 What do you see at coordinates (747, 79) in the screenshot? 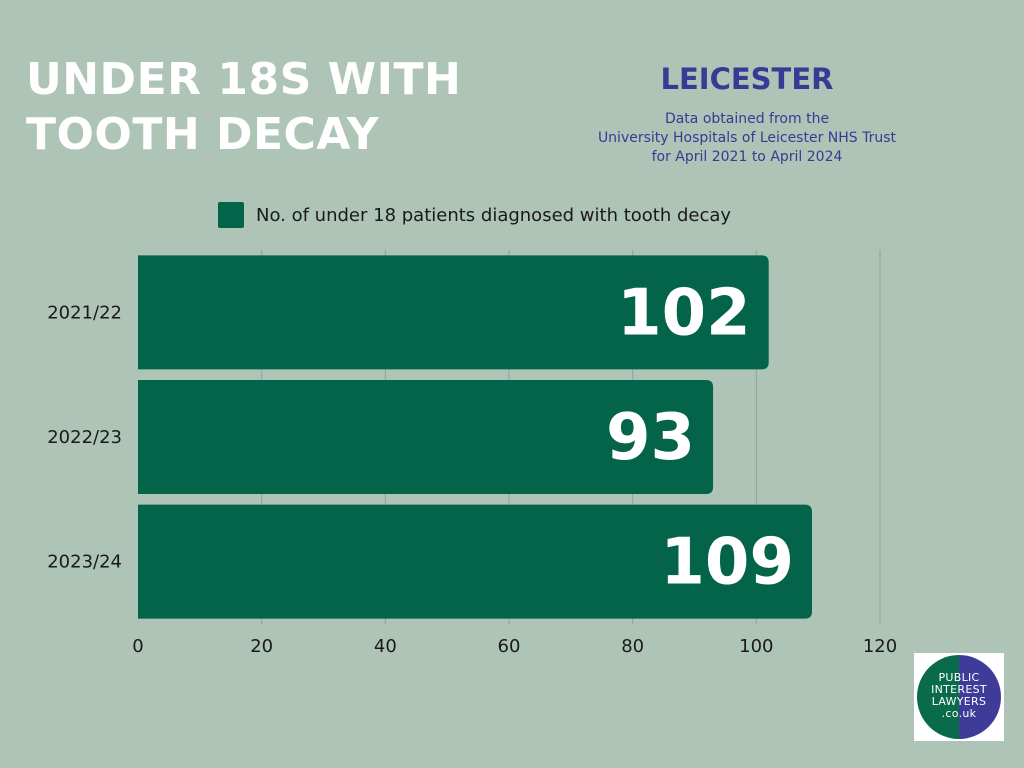
I see `region-label: LEICESTER` at bounding box center [747, 79].